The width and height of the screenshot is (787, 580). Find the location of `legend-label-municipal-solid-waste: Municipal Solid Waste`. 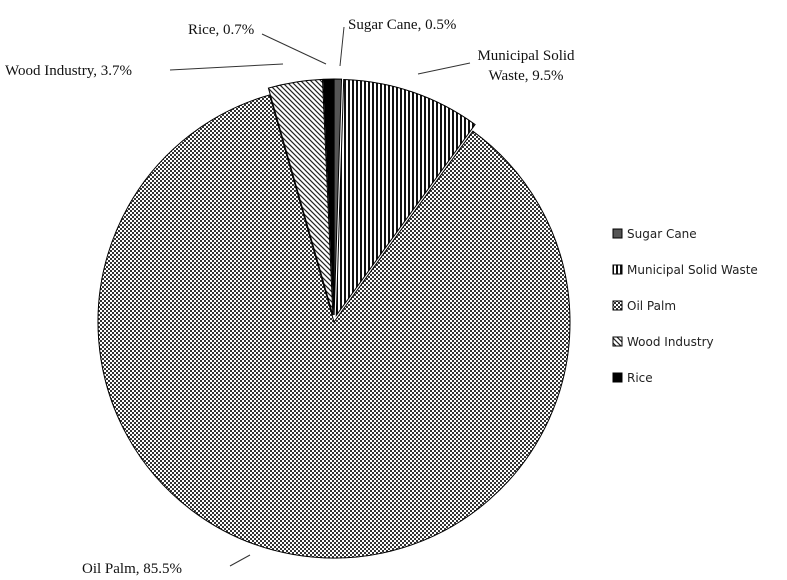

legend-label-municipal-solid-waste: Municipal Solid Waste is located at coordinates (692, 270).